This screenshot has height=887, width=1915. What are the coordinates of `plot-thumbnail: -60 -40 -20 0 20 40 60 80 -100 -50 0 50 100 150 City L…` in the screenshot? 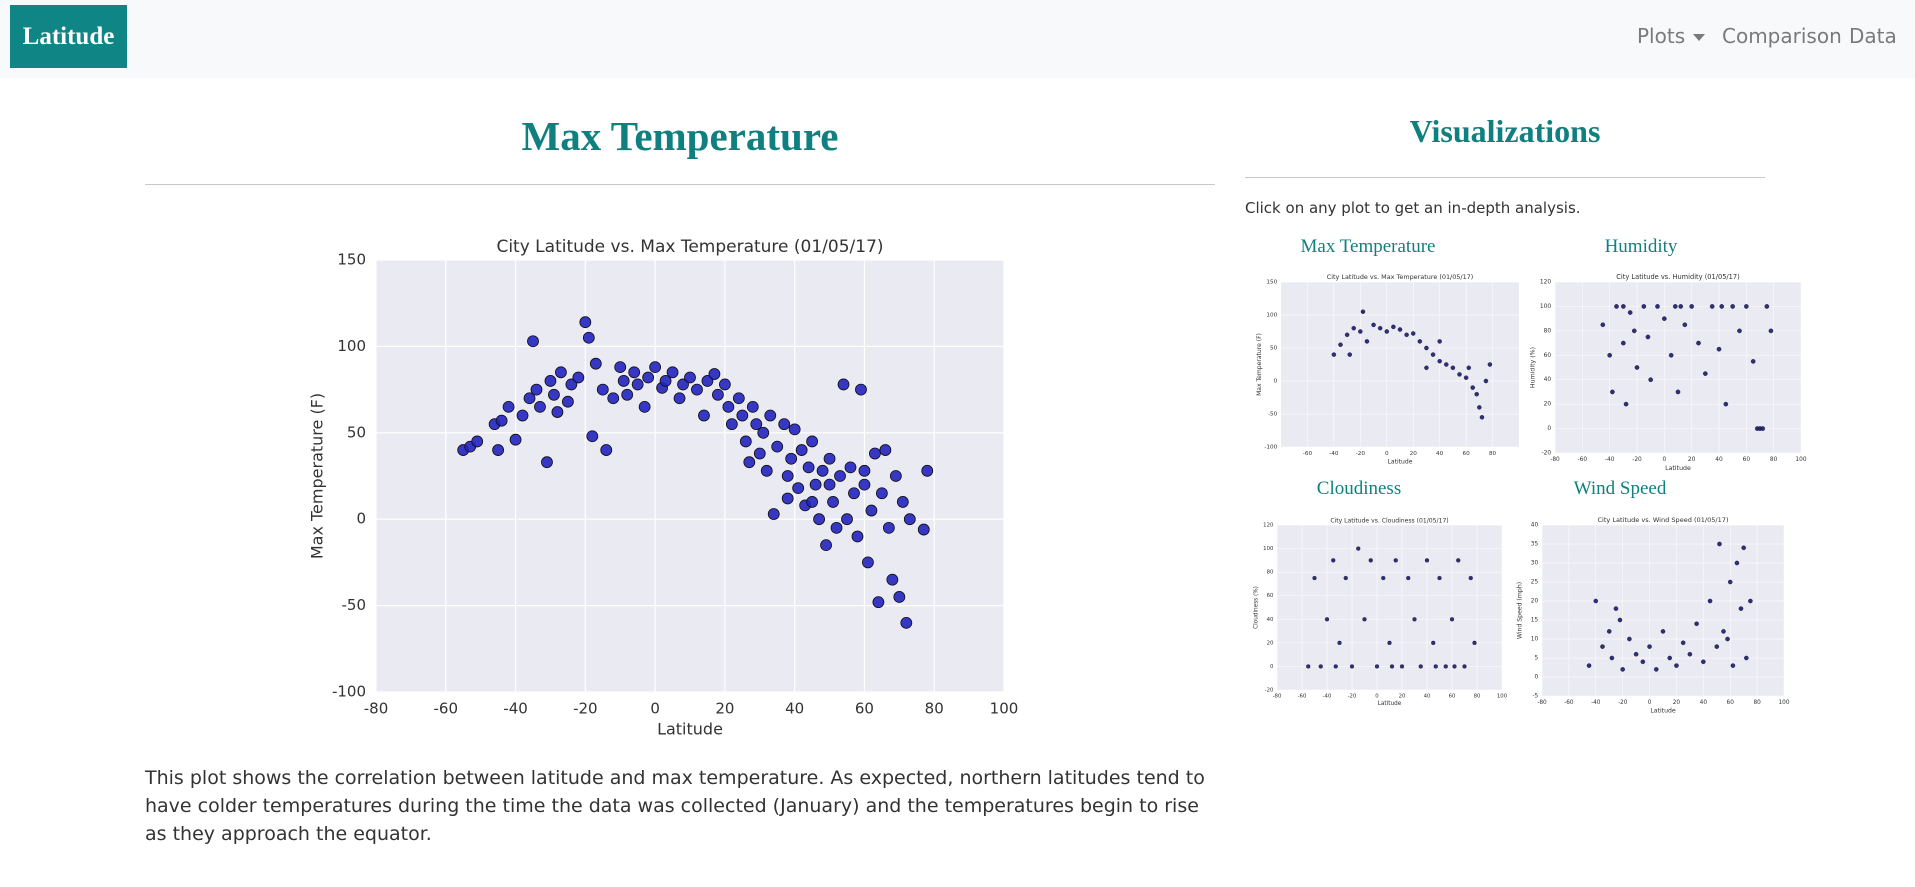 It's located at (1387, 369).